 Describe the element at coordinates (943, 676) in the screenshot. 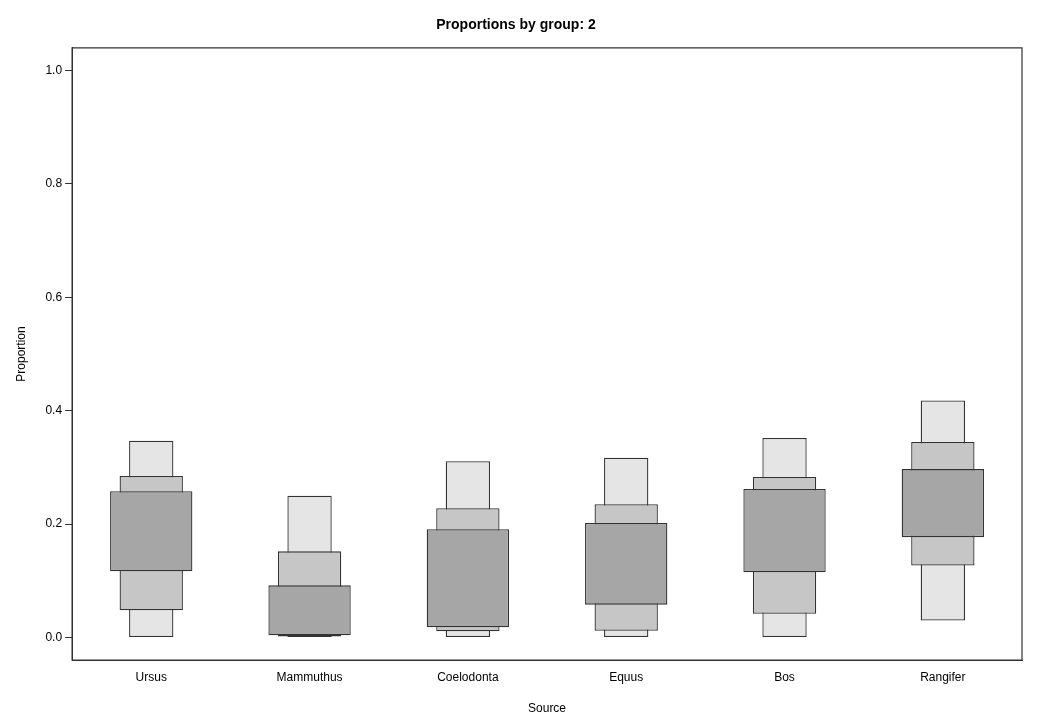

I see `x-tick-label: Rangifer` at that location.